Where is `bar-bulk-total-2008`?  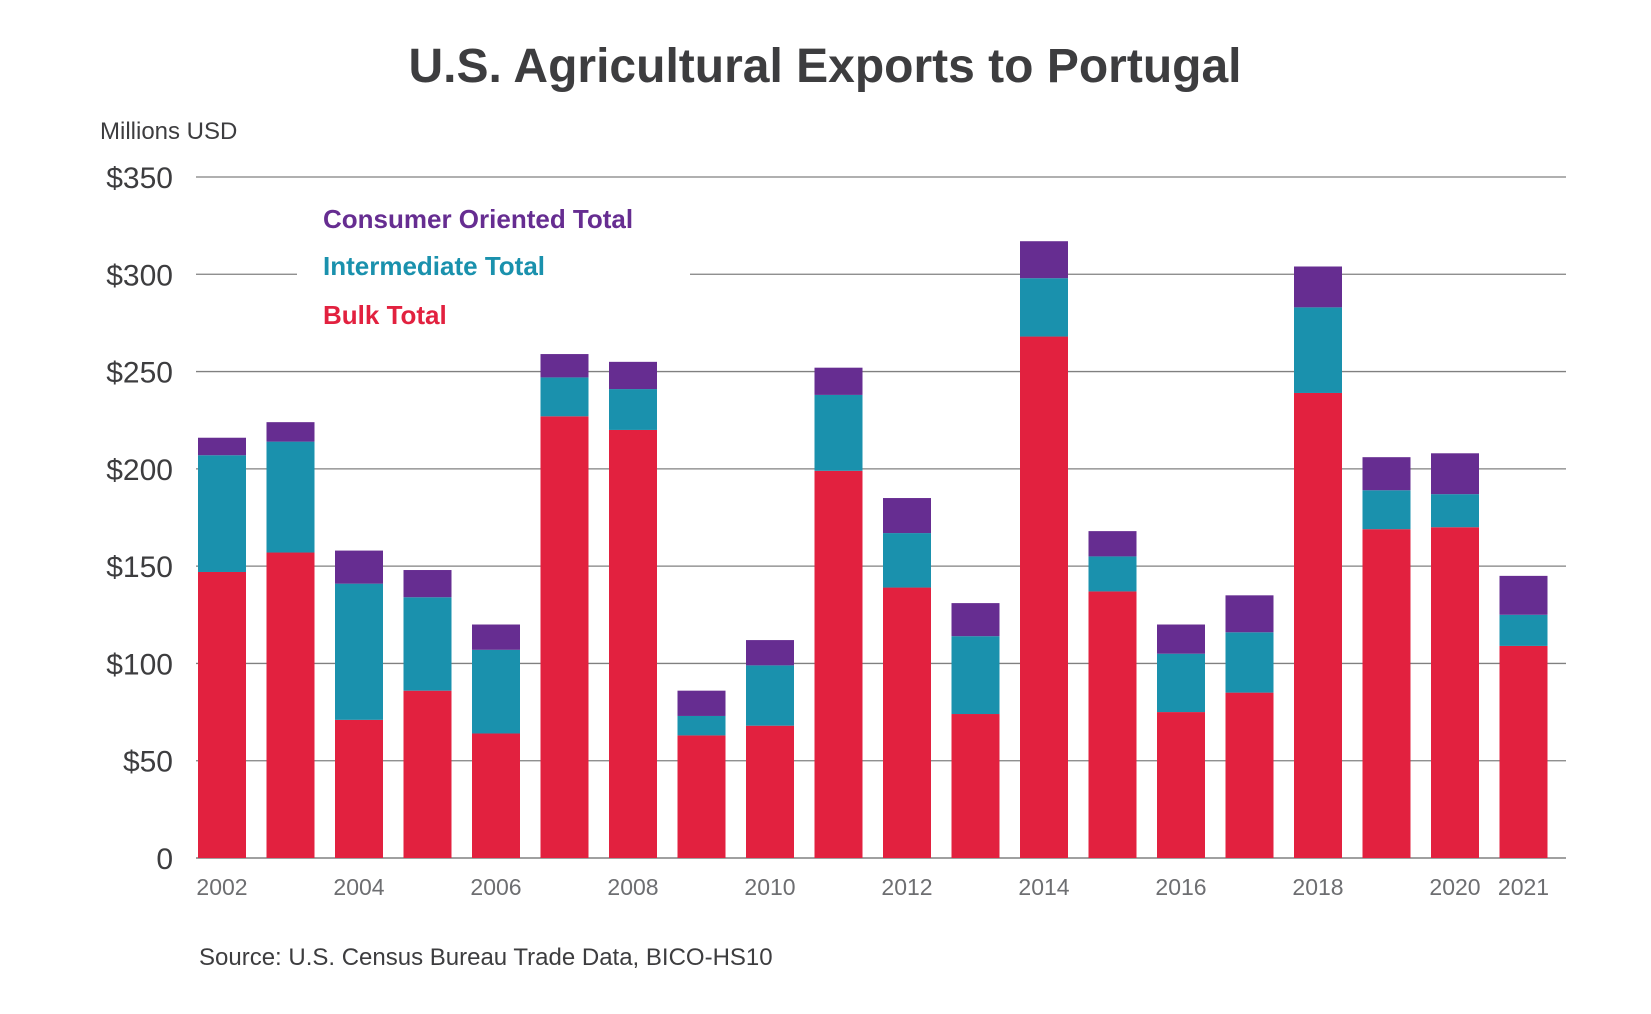 bar-bulk-total-2008 is located at coordinates (633, 643).